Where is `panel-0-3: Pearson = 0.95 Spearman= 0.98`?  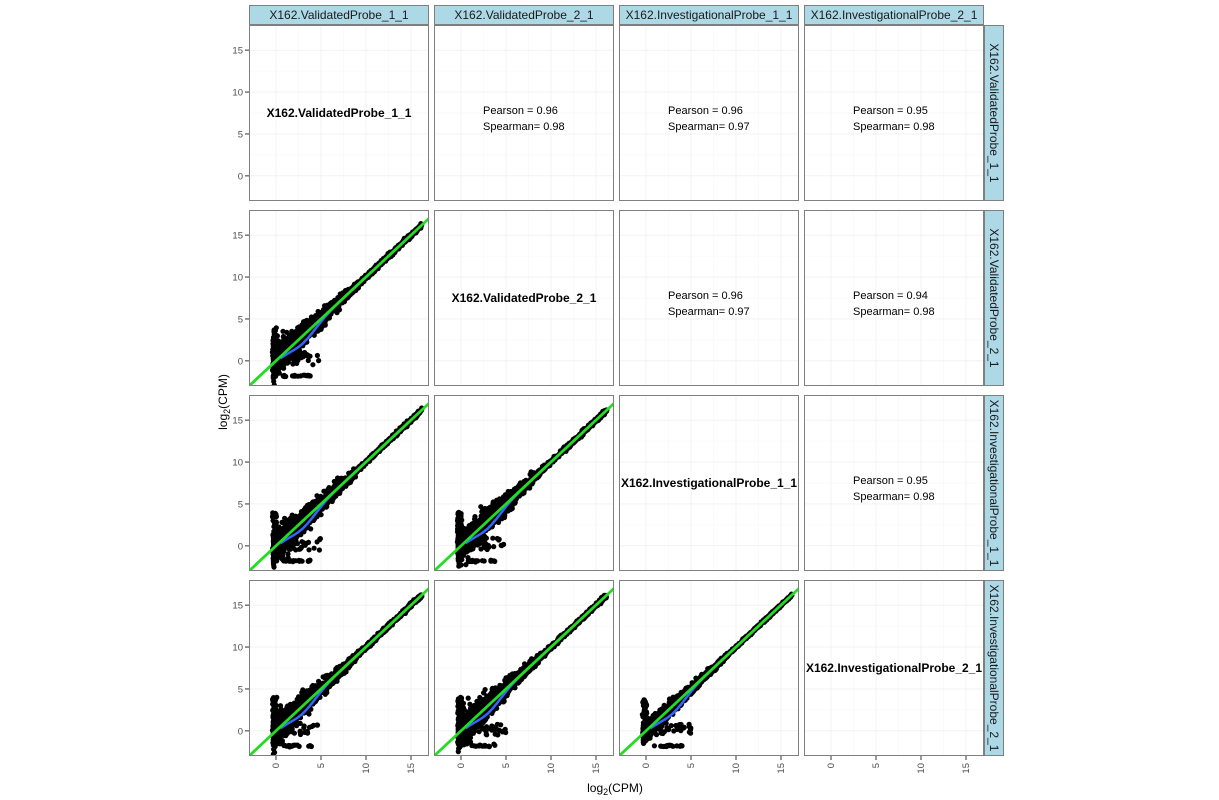
panel-0-3: Pearson = 0.95 Spearman= 0.98 is located at coordinates (894, 113).